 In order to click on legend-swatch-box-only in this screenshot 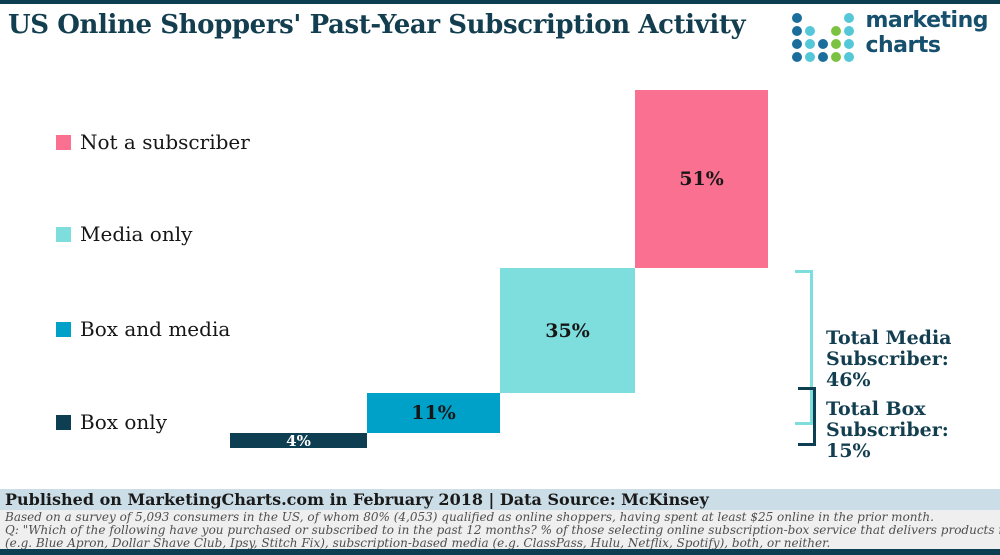, I will do `click(63, 422)`.